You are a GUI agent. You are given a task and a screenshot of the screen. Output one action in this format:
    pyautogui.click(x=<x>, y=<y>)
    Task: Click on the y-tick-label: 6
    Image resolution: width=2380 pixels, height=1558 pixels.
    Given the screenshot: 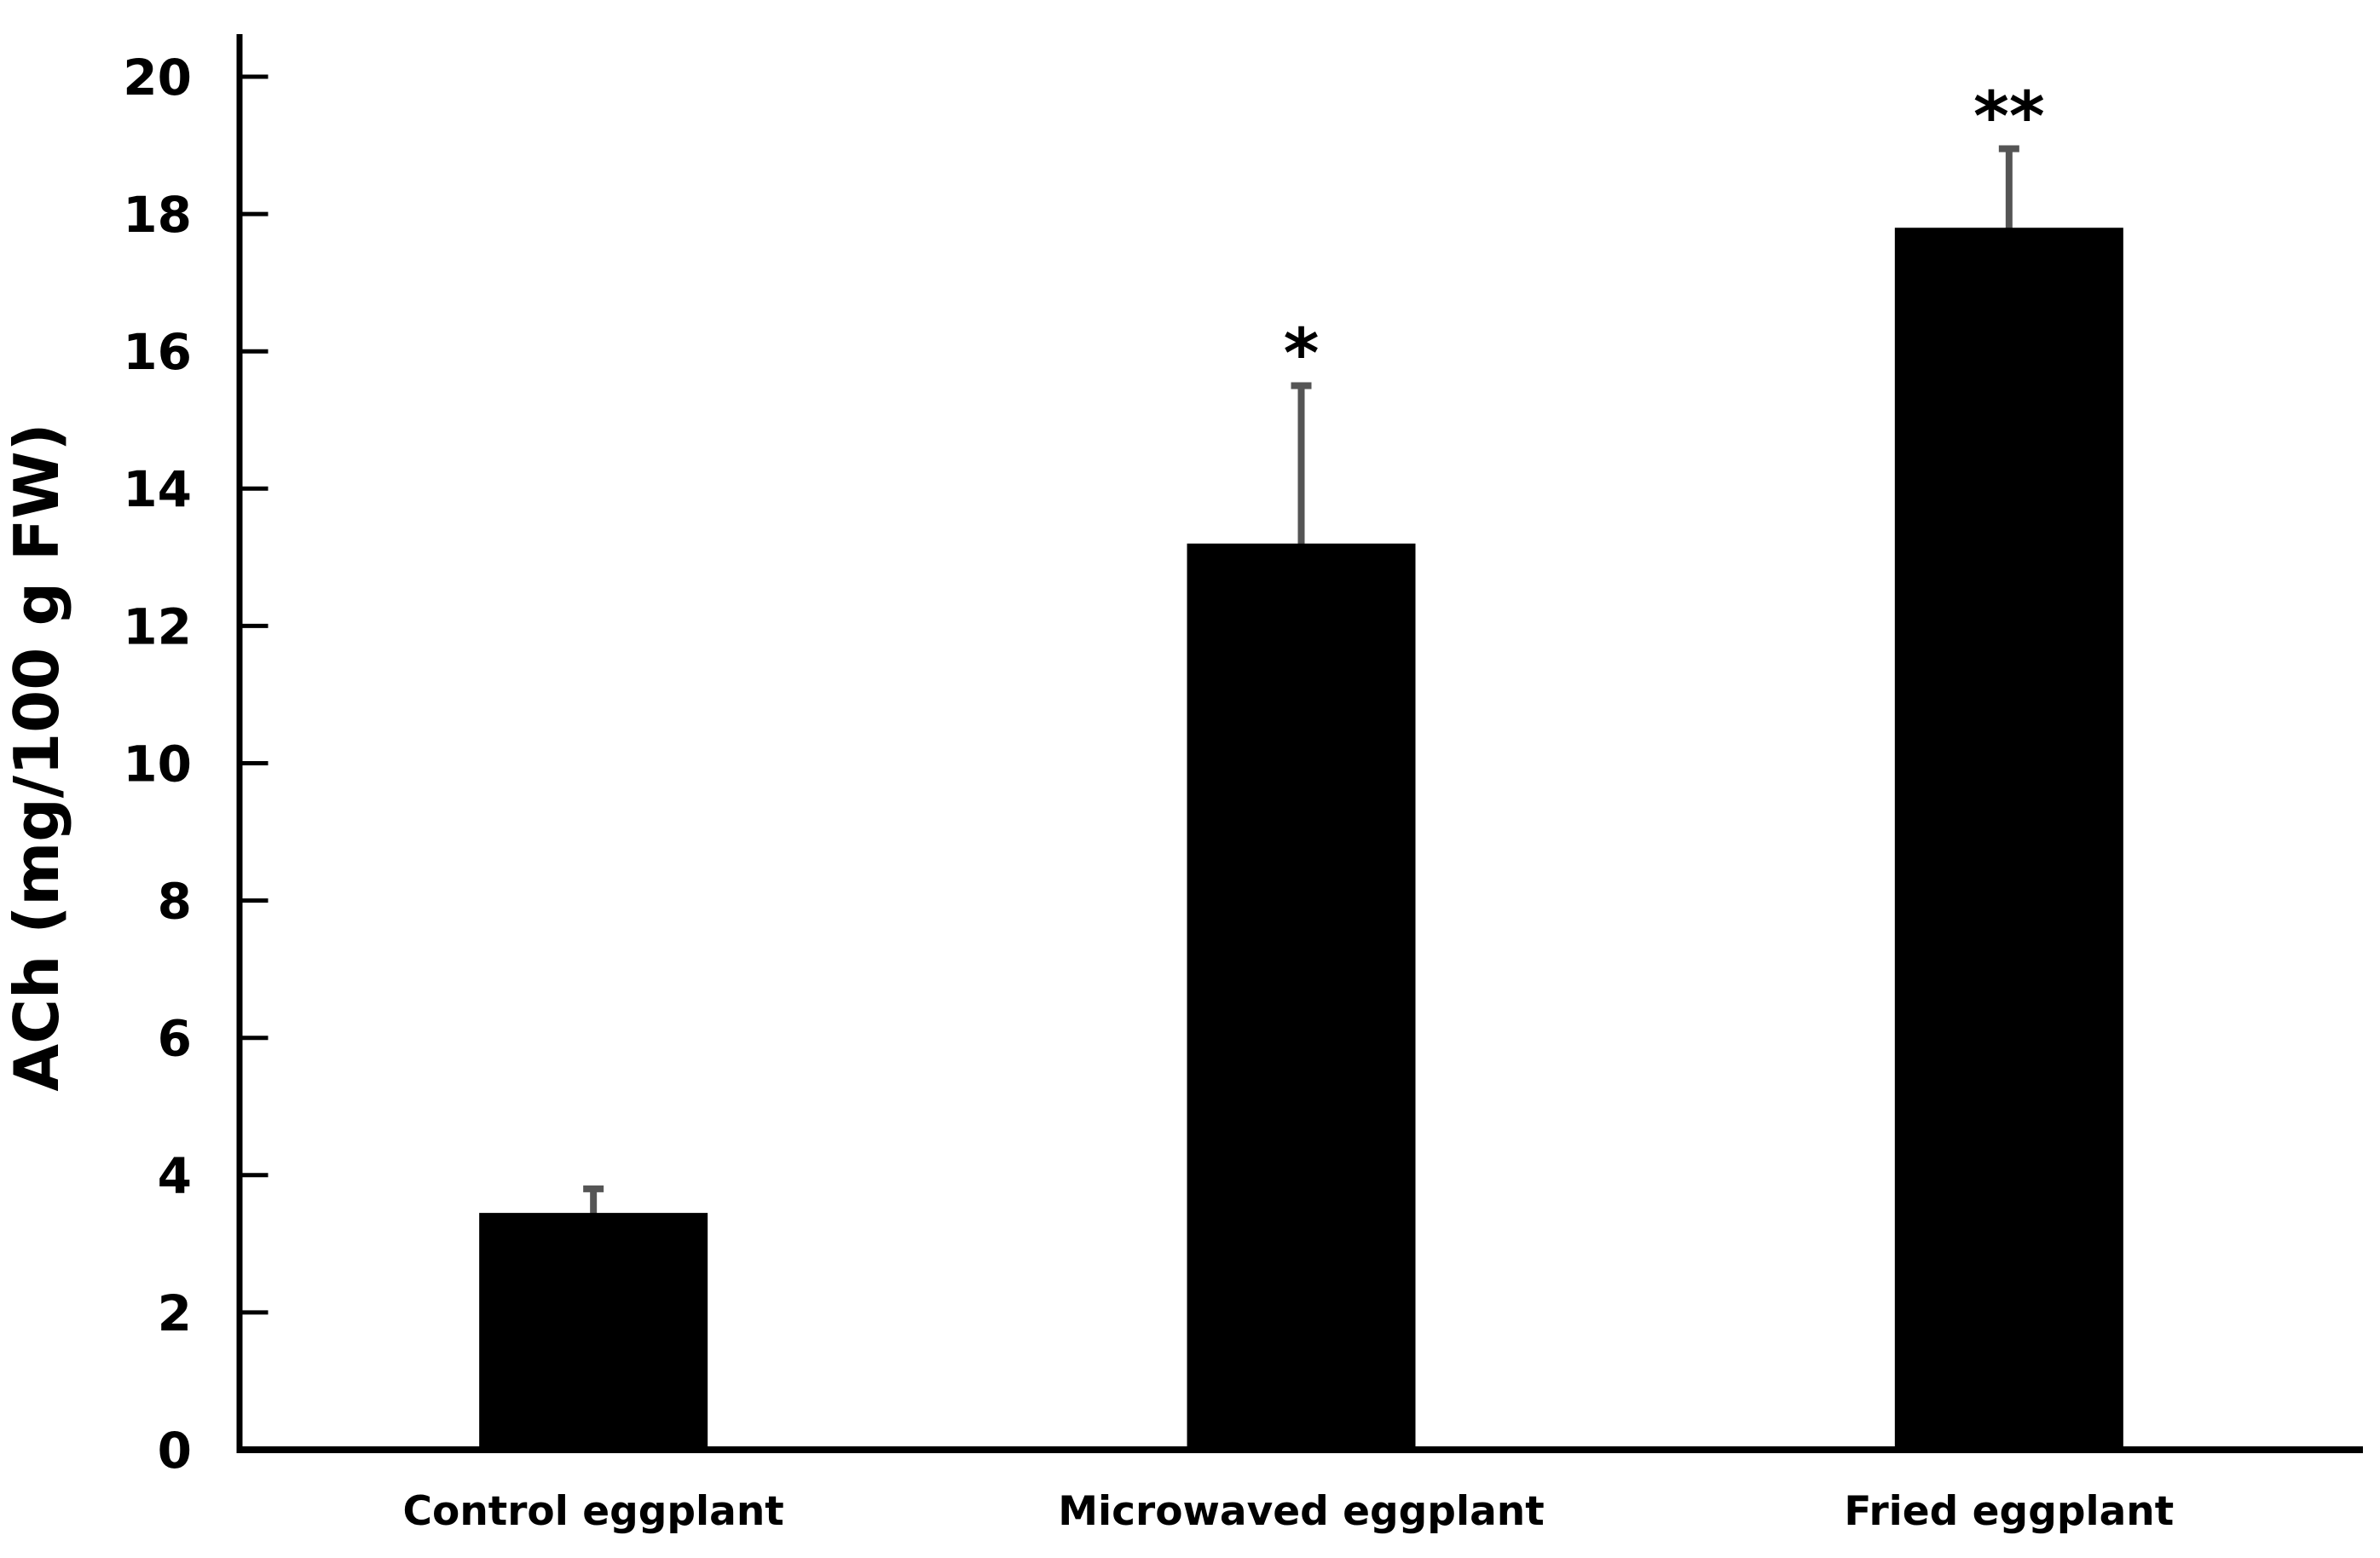 What is the action you would take?
    pyautogui.click(x=175, y=1039)
    